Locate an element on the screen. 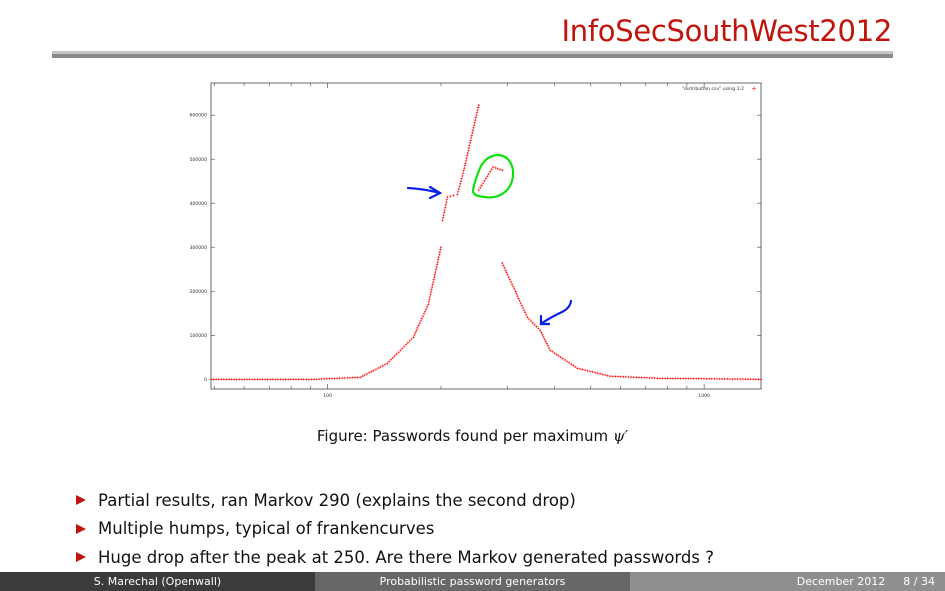 This screenshot has height=591, width=945. bullet-triangle-icon is located at coordinates (81, 500).